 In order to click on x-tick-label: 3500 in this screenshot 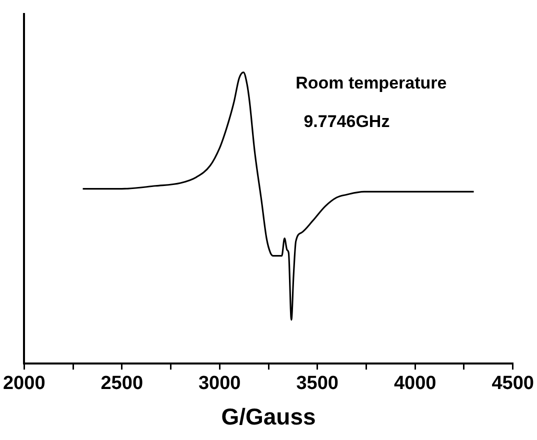, I will do `click(317, 383)`.